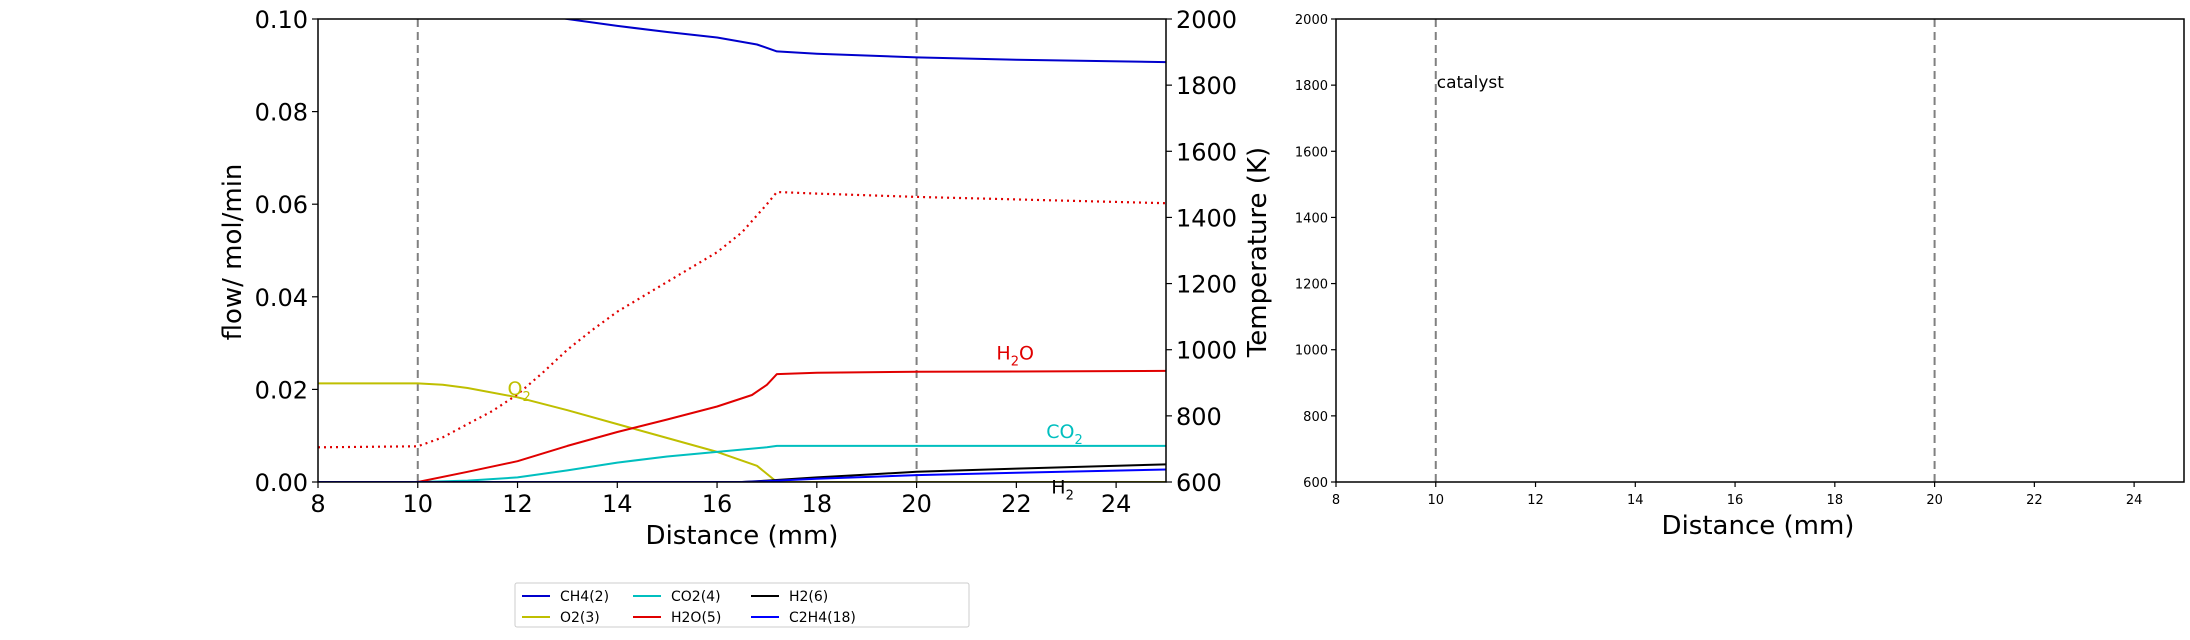 This screenshot has height=640, width=2190. What do you see at coordinates (233, 252) in the screenshot?
I see `left-y-axis-label: flow/ mol/min` at bounding box center [233, 252].